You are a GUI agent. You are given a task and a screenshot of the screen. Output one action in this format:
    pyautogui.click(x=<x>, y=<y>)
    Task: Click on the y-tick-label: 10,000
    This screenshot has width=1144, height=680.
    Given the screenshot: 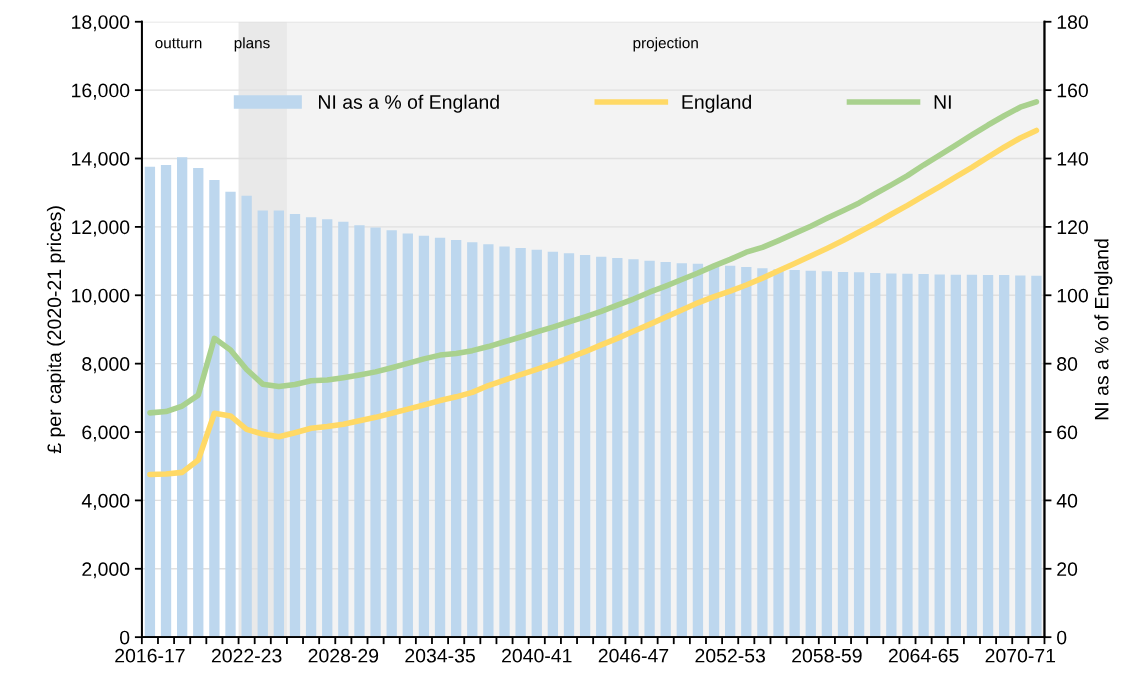 What is the action you would take?
    pyautogui.click(x=101, y=296)
    